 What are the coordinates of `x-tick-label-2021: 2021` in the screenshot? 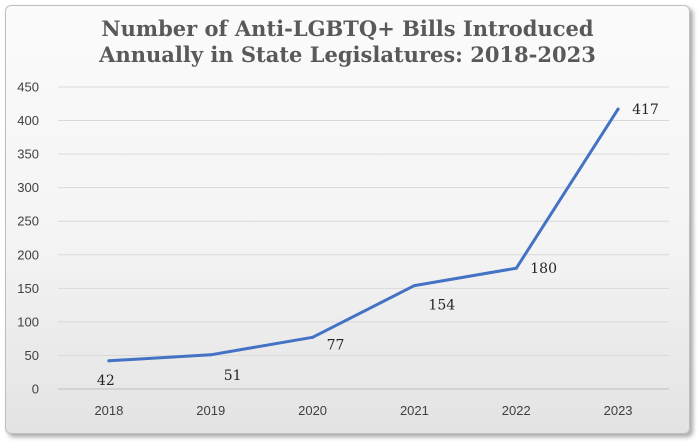 It's located at (414, 410).